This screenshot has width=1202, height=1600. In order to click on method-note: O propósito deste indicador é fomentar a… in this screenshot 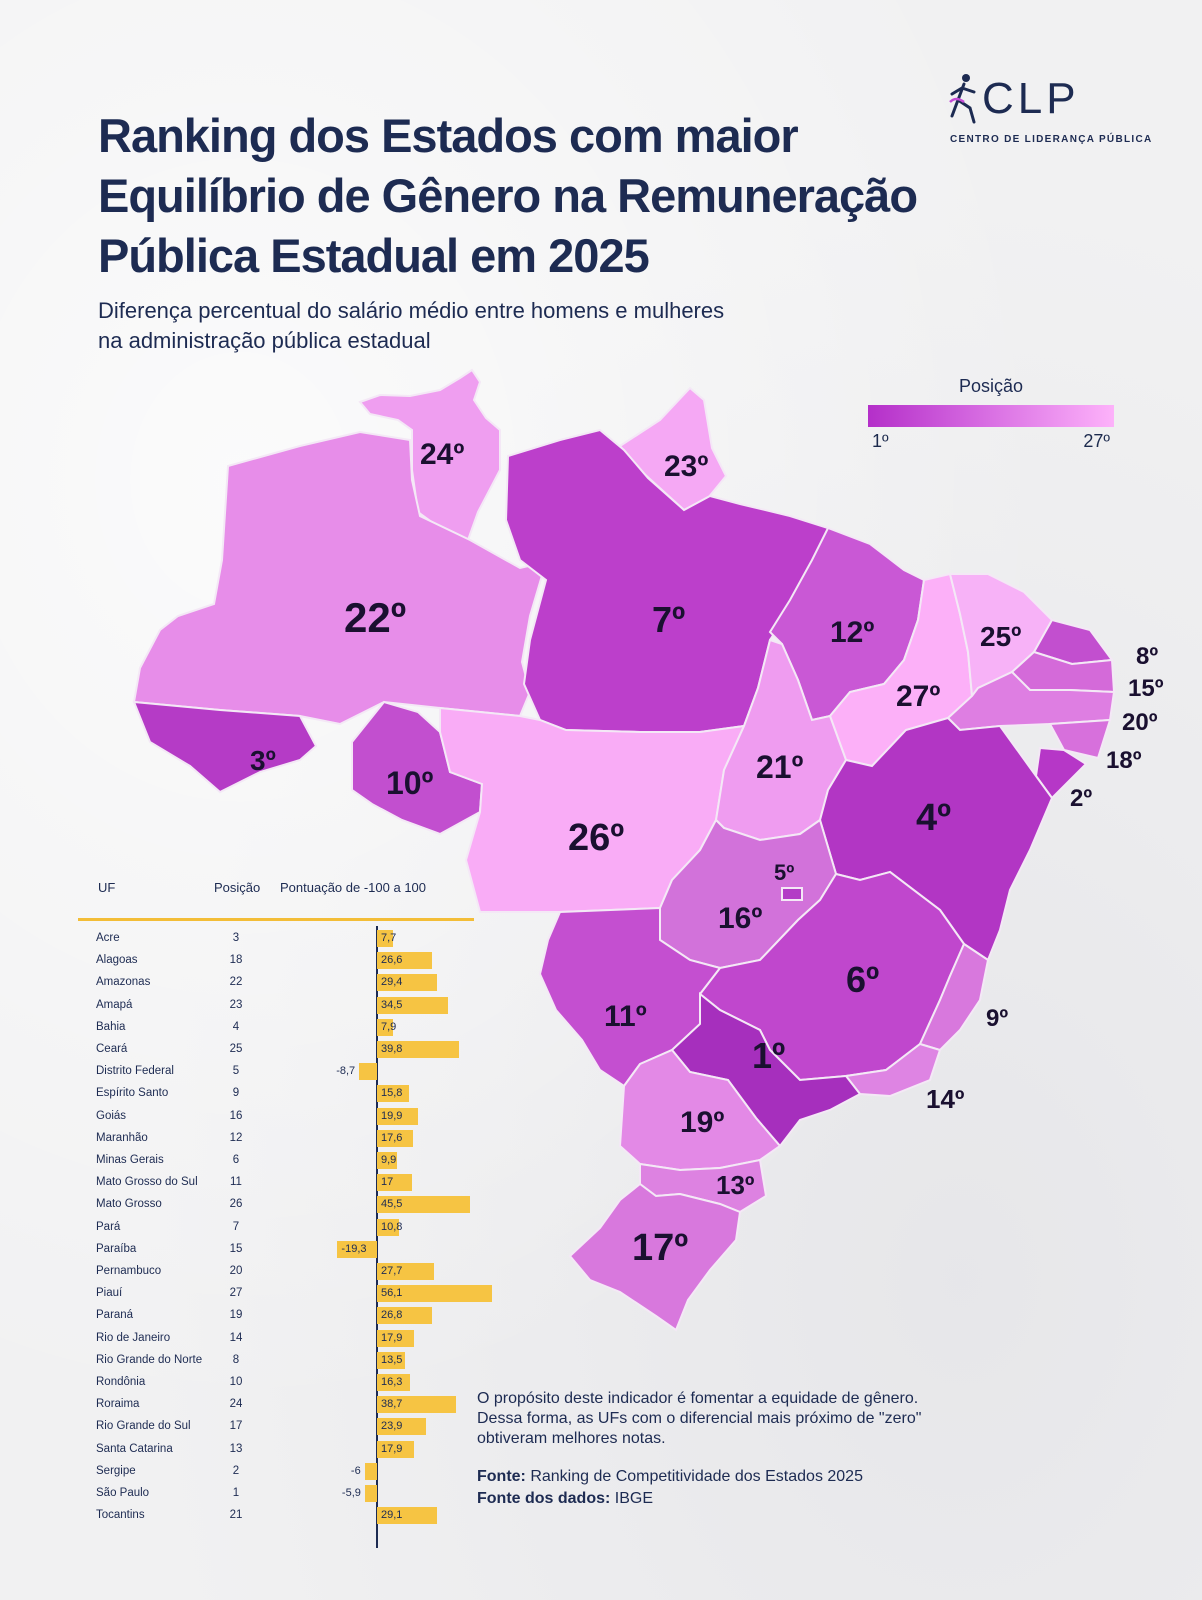, I will do `click(737, 1419)`.